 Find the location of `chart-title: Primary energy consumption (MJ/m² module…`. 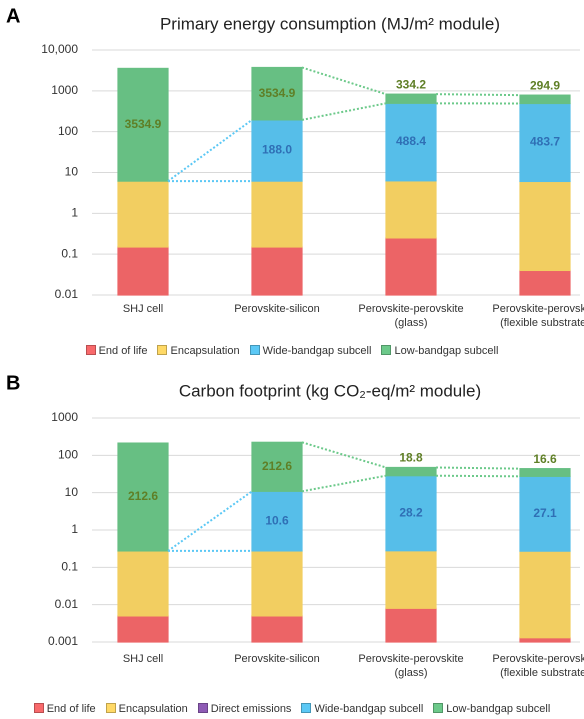

chart-title: Primary energy consumption (MJ/m² module… is located at coordinates (330, 23).